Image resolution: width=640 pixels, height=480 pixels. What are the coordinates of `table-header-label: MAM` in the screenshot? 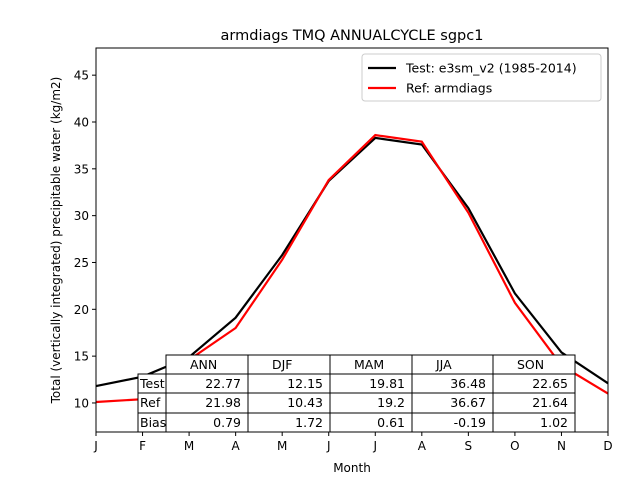 It's located at (369, 364).